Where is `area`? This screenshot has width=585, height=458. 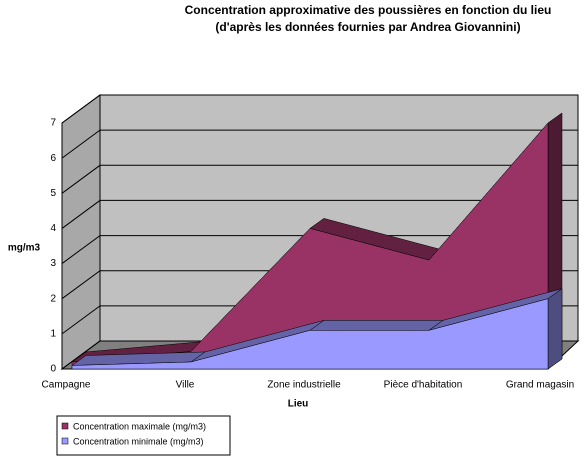
area is located at coordinates (310, 334).